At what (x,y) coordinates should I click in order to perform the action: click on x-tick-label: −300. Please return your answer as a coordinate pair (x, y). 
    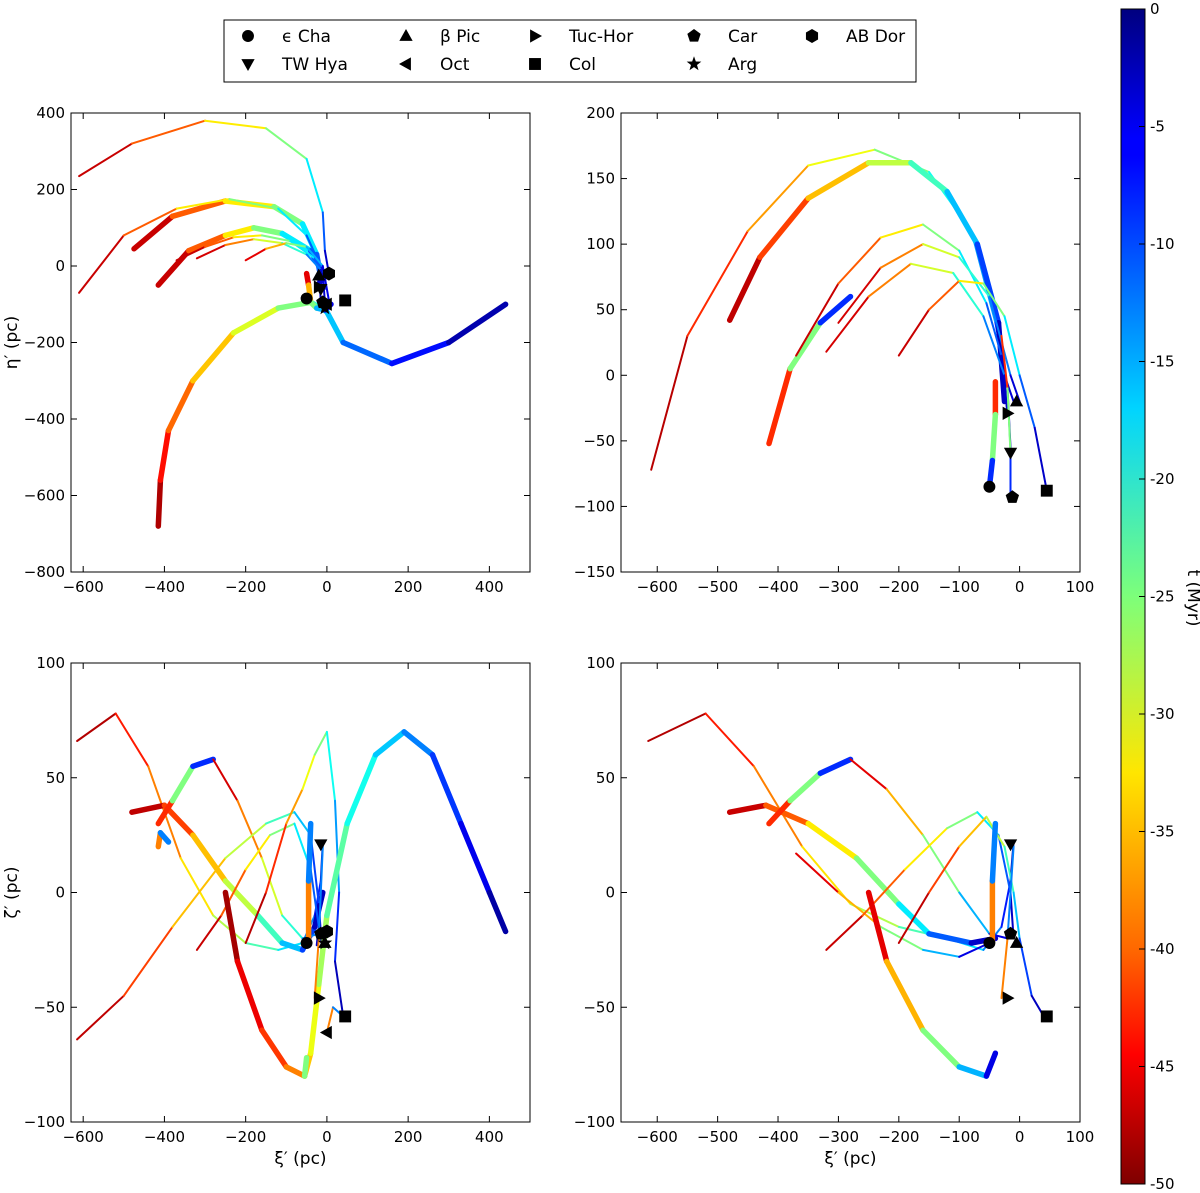
    Looking at the image, I should click on (838, 1137).